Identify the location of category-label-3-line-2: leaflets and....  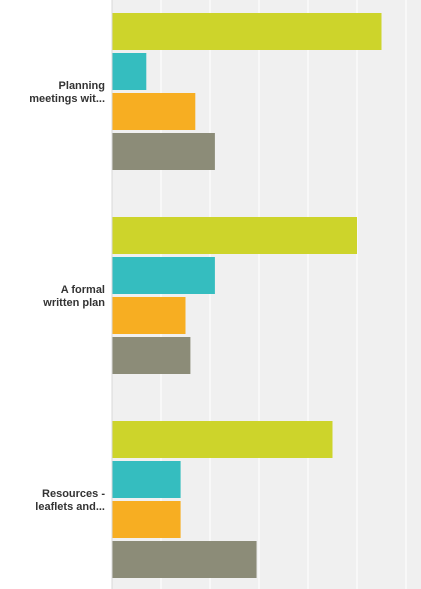
(70, 507).